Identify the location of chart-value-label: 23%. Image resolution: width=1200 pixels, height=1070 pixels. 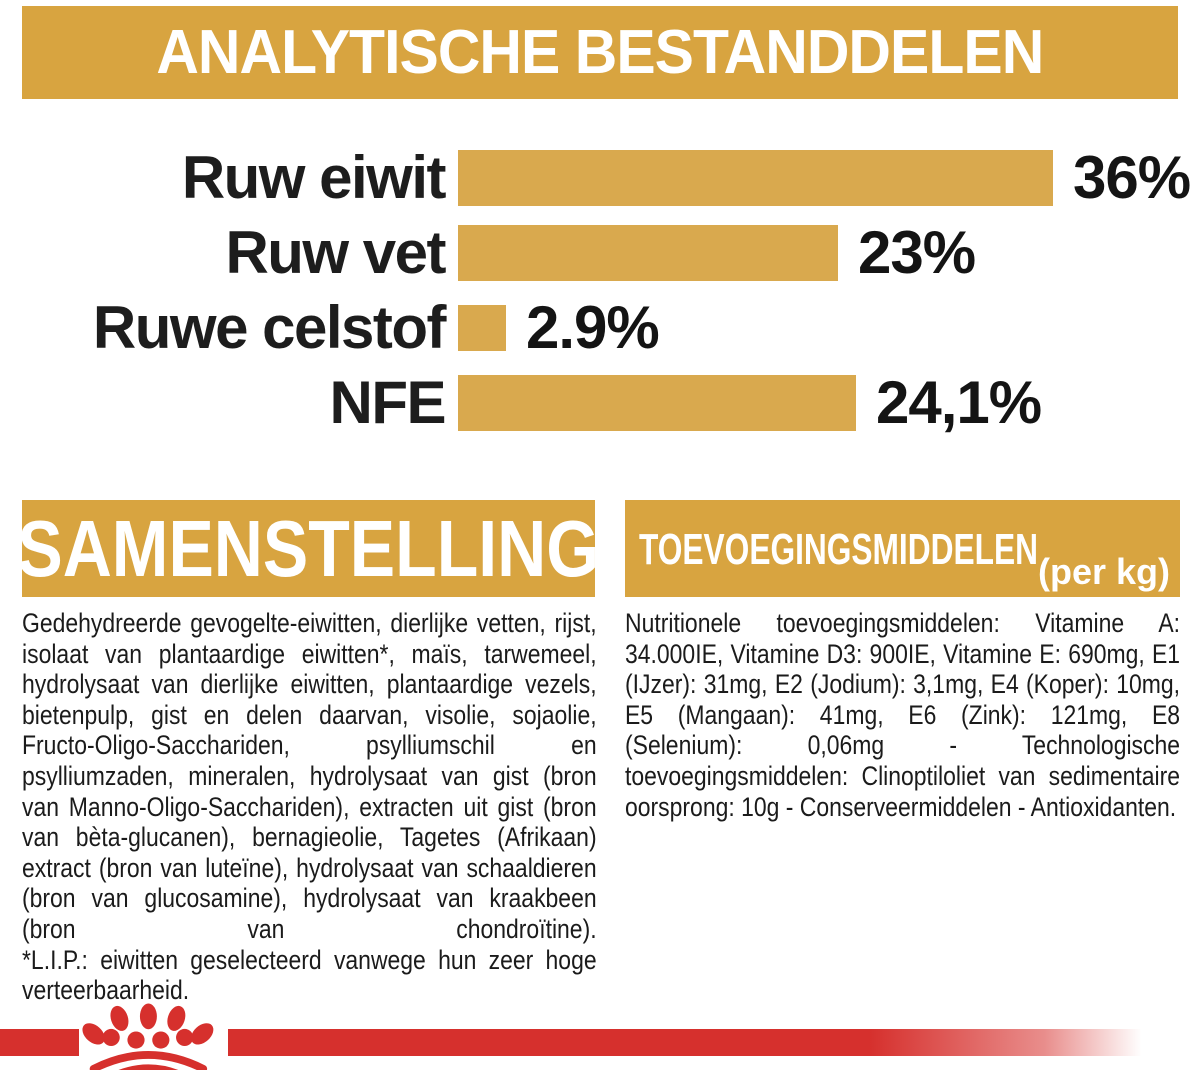
(917, 252).